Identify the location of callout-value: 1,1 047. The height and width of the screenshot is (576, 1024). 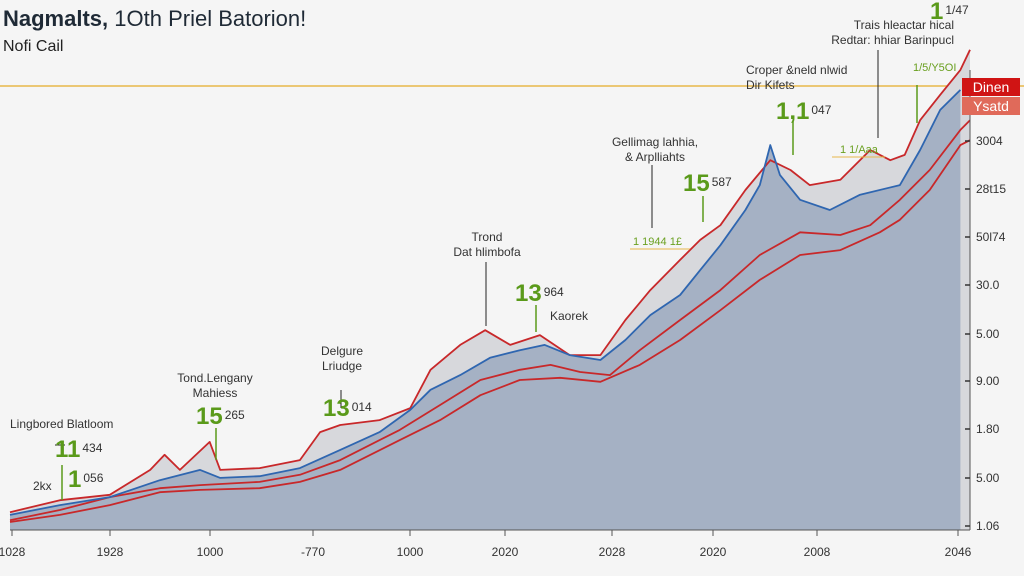
(804, 111).